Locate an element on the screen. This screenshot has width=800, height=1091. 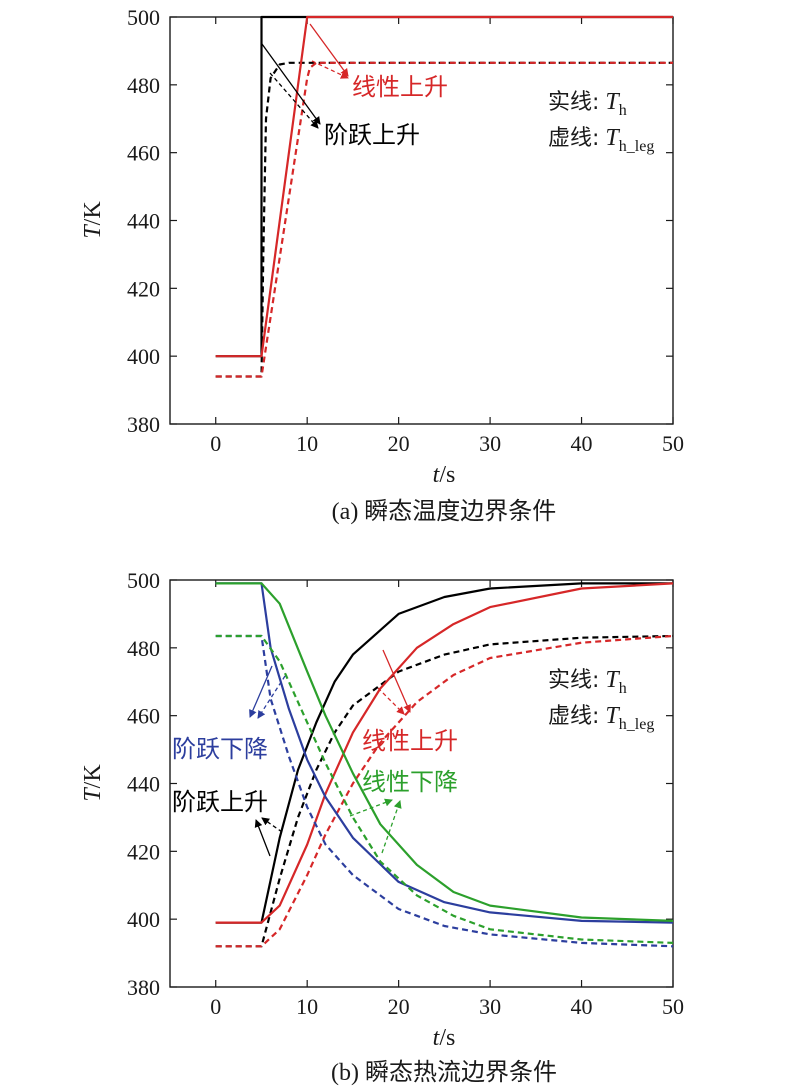
panel-a-legend-solid: 实线: Th is located at coordinates (587, 104).